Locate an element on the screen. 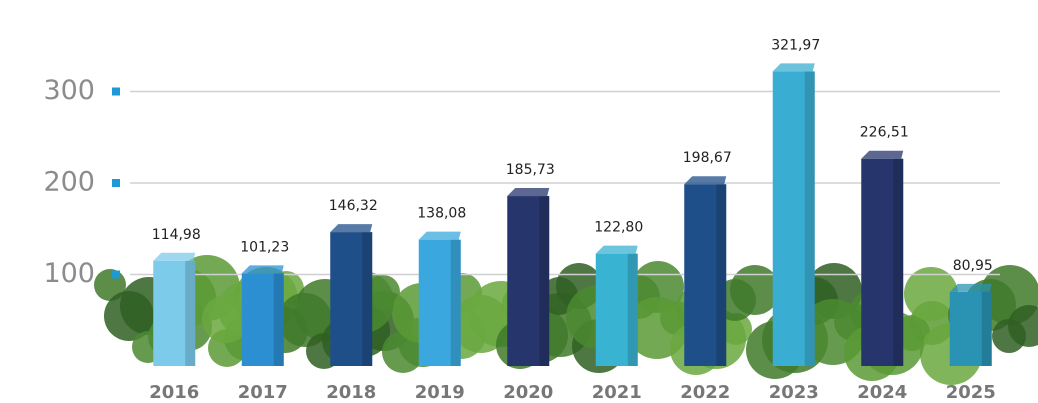 The image size is (1038, 403). value-label: 138,08 is located at coordinates (441, 214).